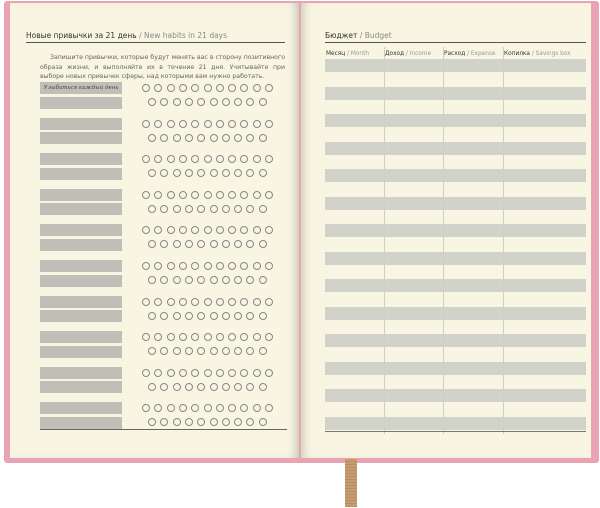  Describe the element at coordinates (81, 88) in the screenshot. I see `habit-name-field: Улыбаться каждый день` at that location.